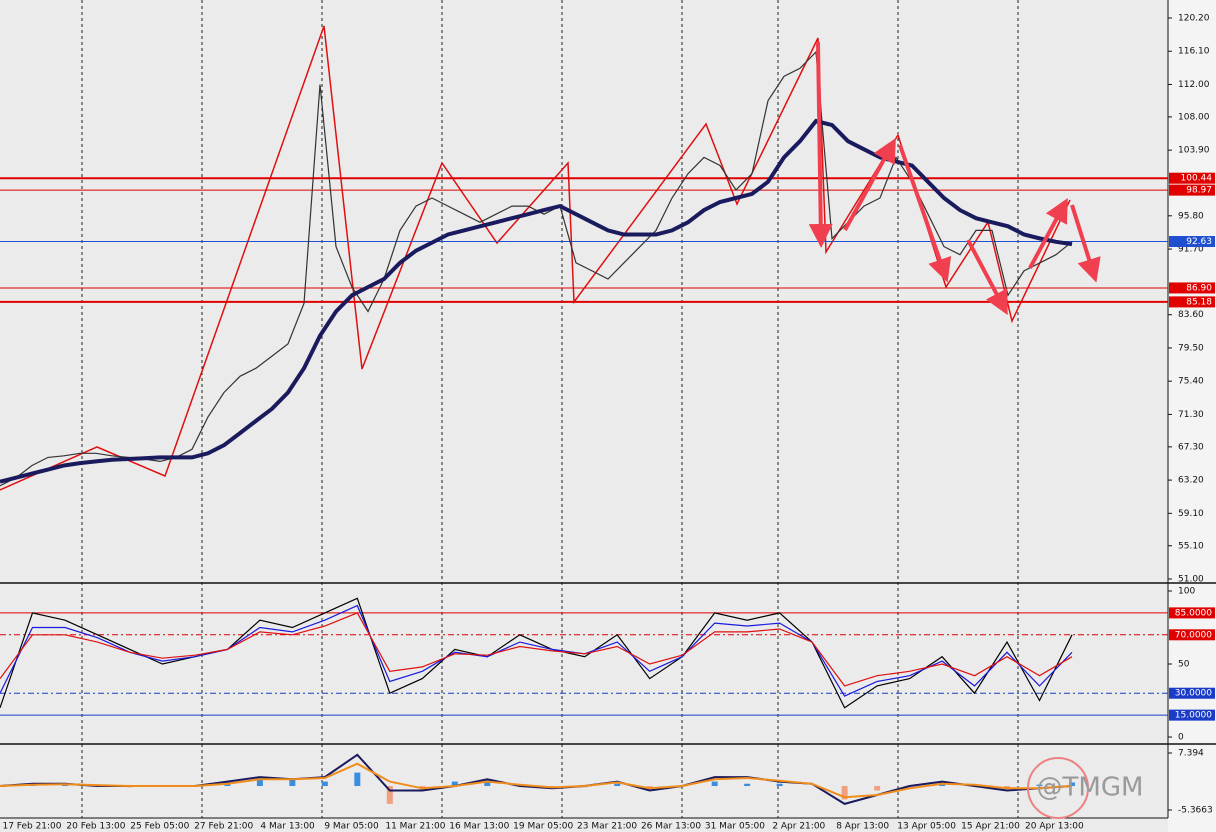  Describe the element at coordinates (1194, 52) in the screenshot. I see `y-tick-label: 116.10` at that location.